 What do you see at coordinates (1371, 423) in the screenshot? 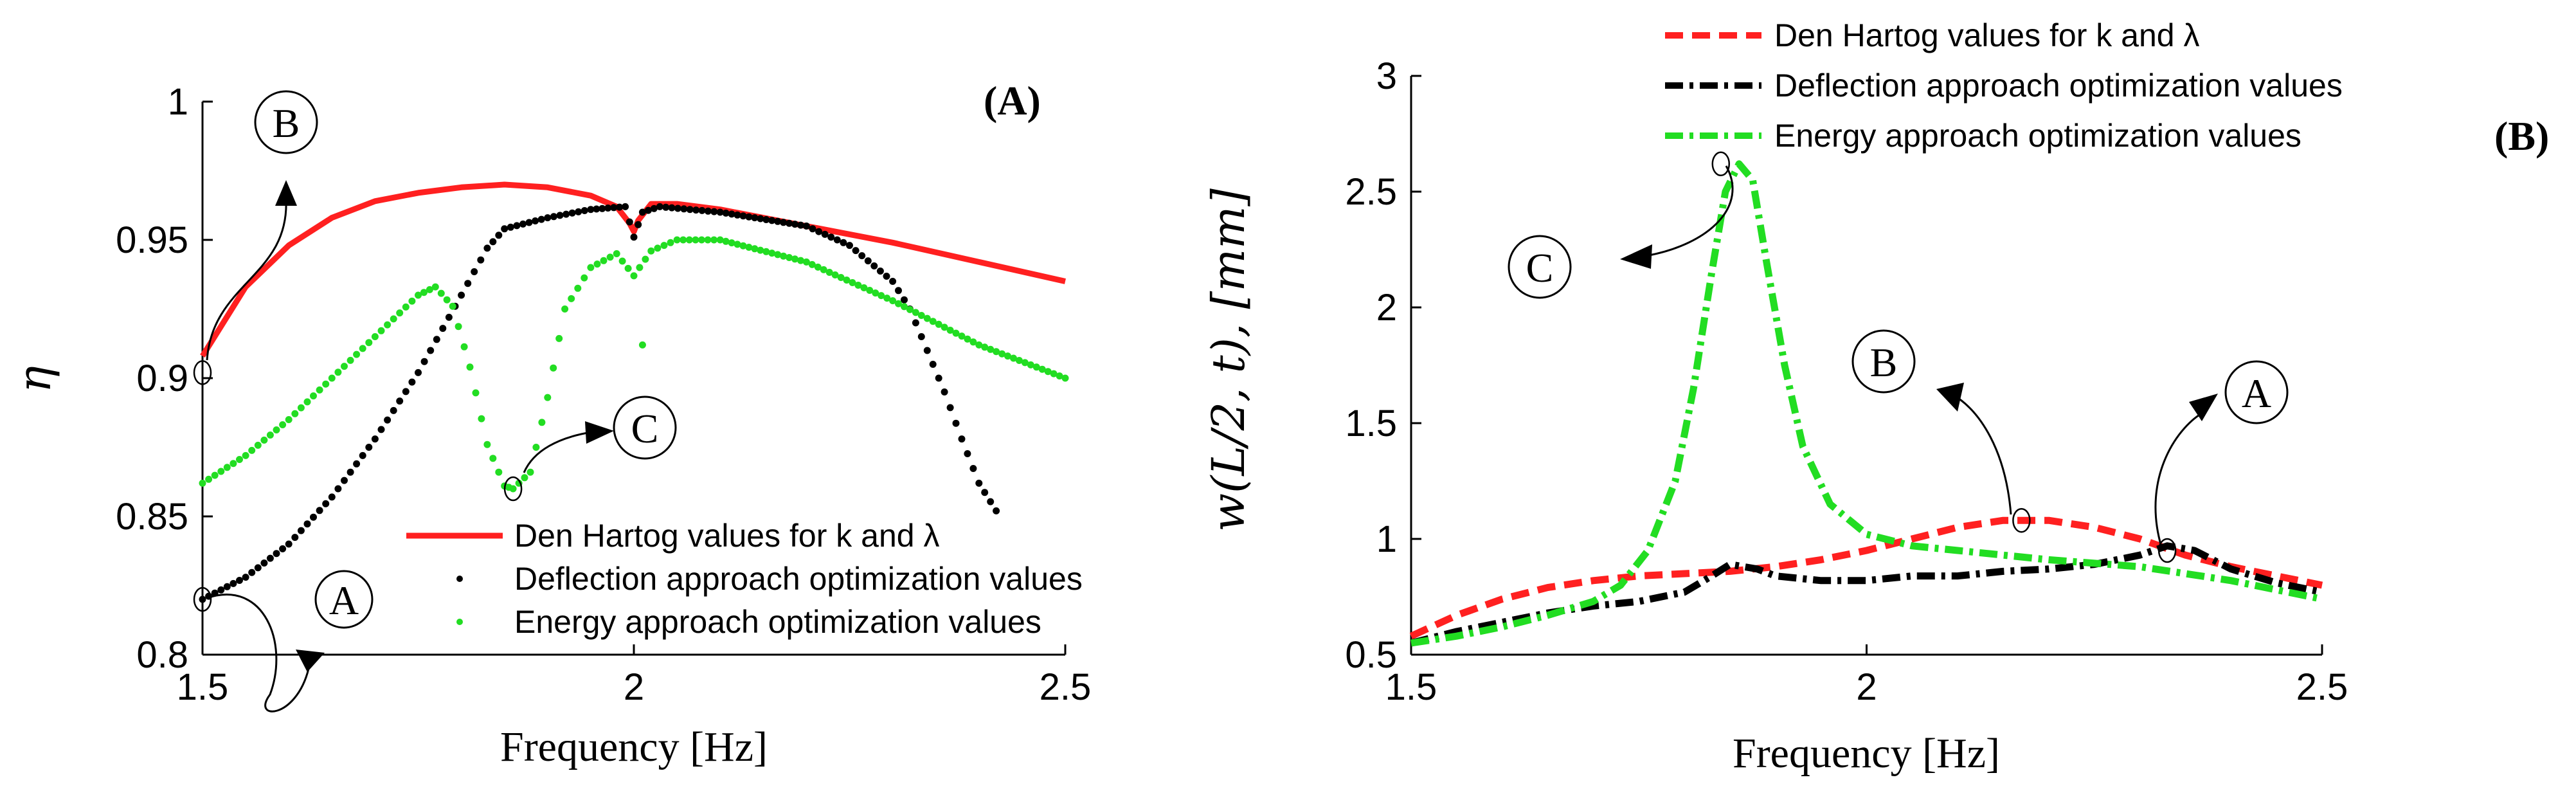
I see `panel-b-y-tick-label: 1.5` at bounding box center [1371, 423].